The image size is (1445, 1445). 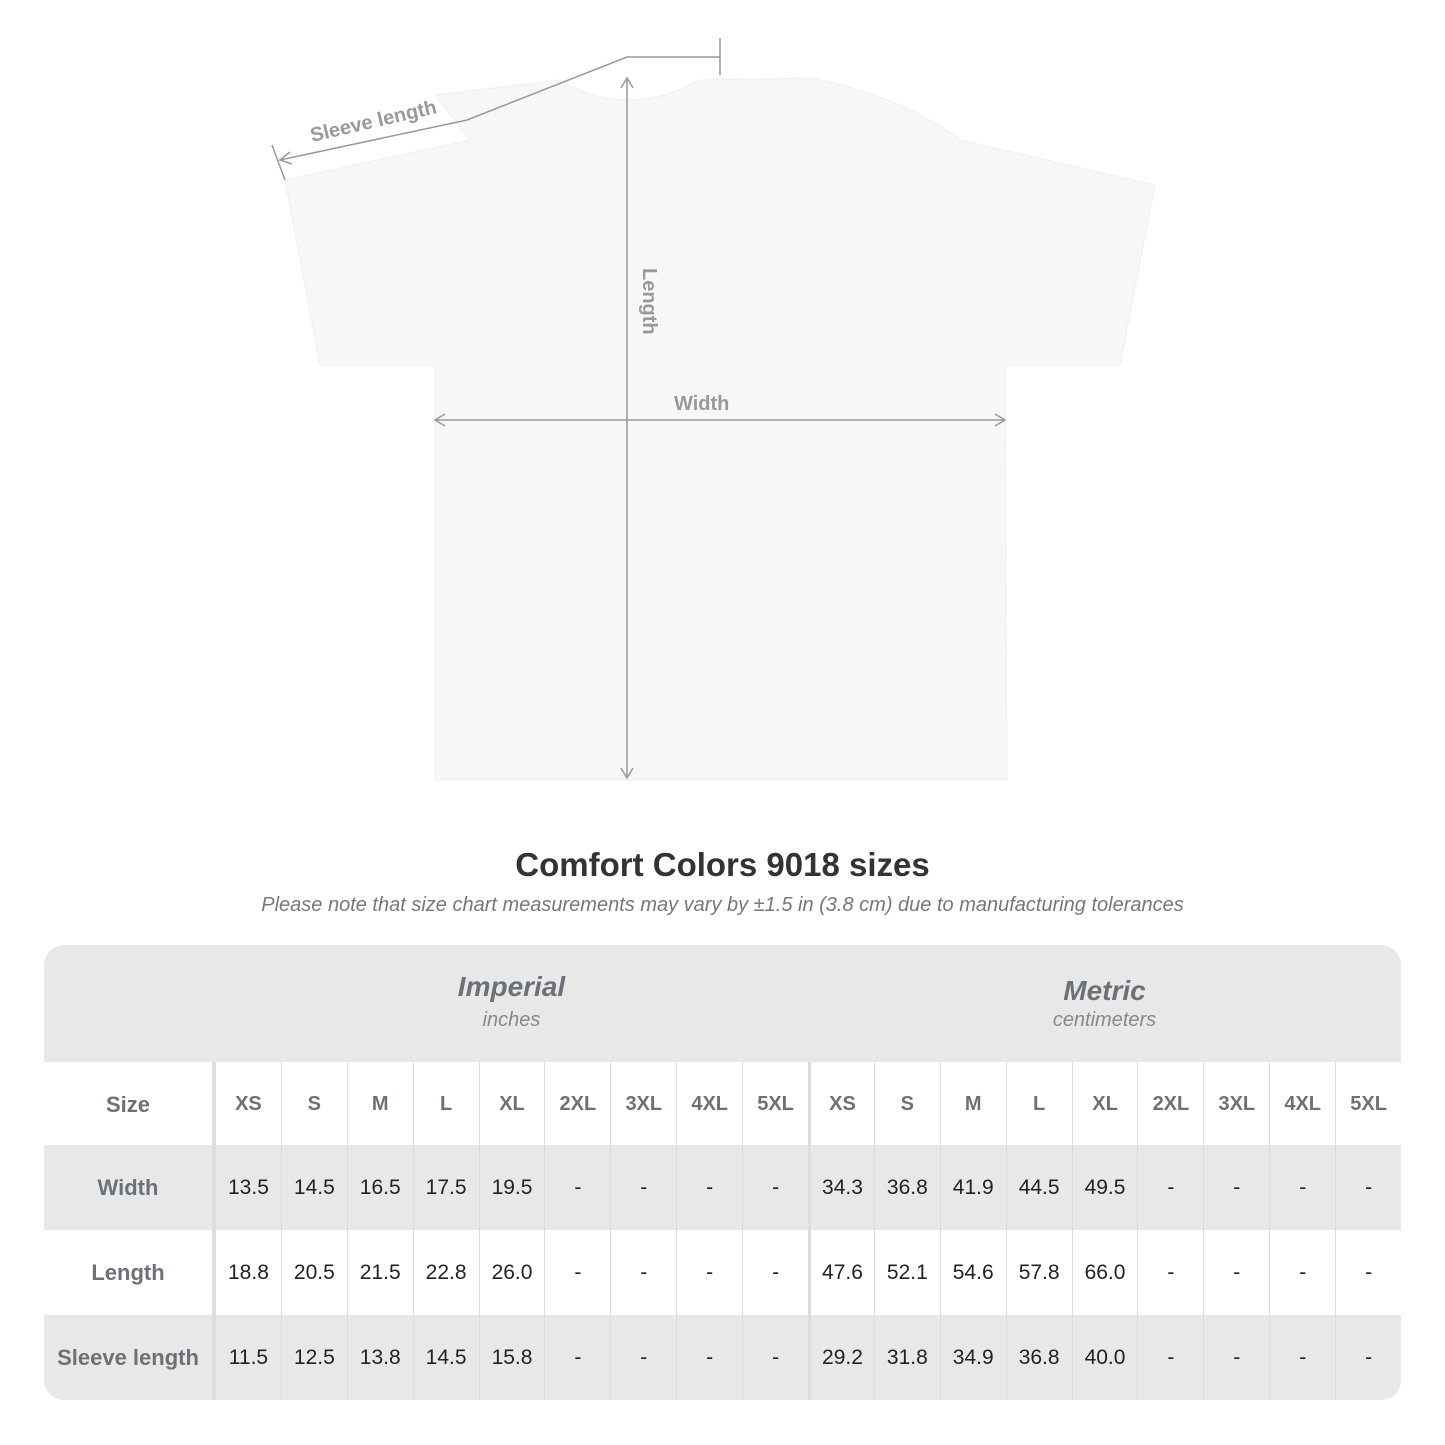 I want to click on table-cell: 31.8, so click(x=906, y=1357).